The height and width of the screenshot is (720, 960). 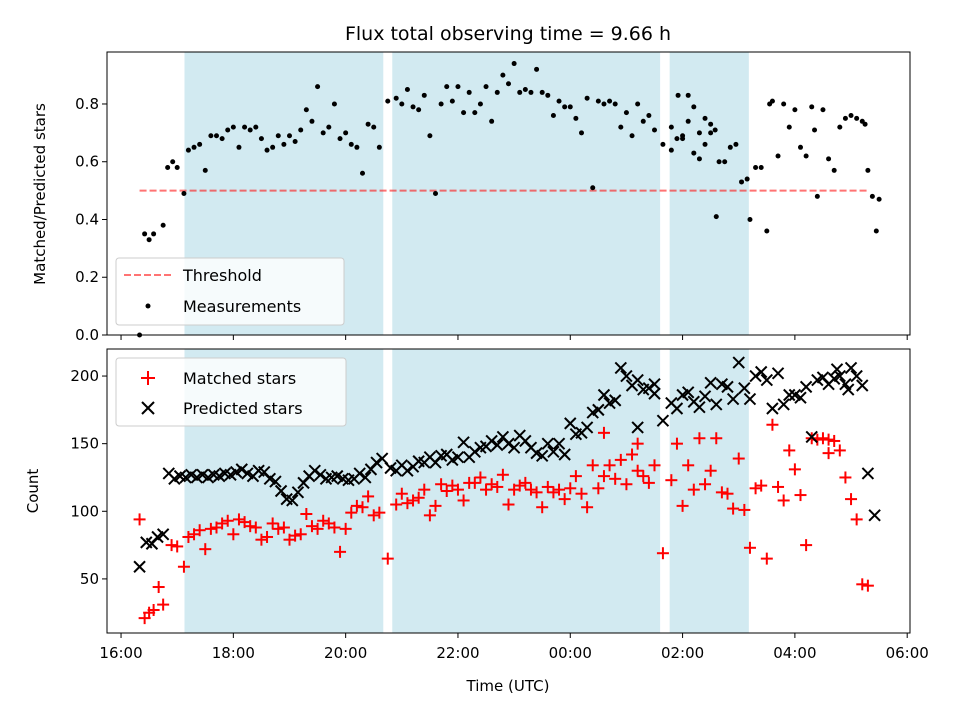 I want to click on ratio-legend-box, so click(x=230, y=291).